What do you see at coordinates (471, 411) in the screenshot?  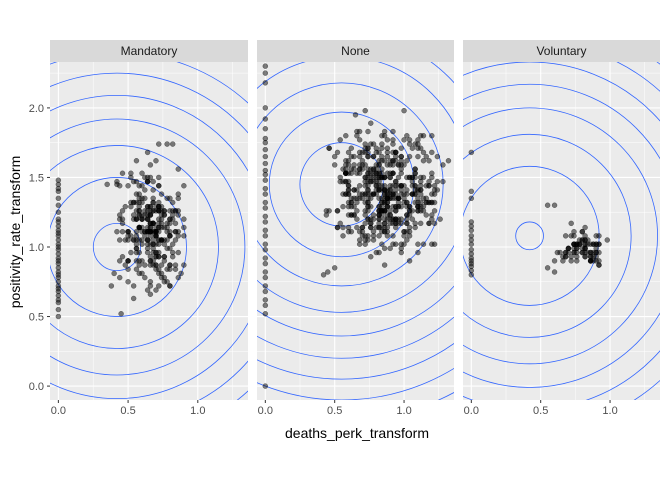 I see `x-tick-label: 0.0` at bounding box center [471, 411].